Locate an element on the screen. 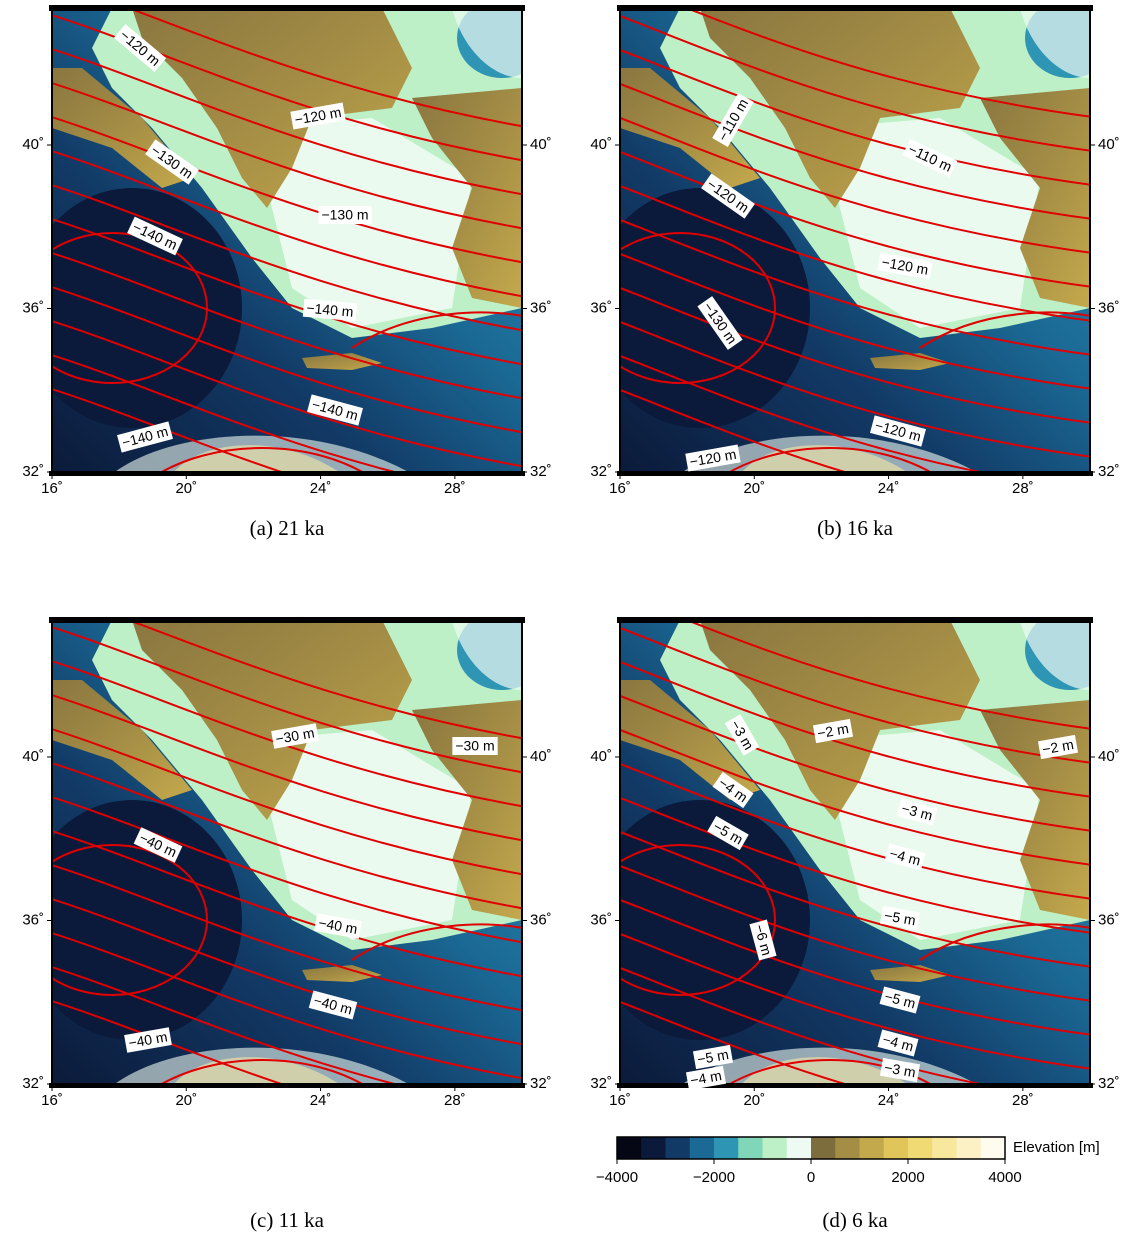 This screenshot has height=1243, width=1137. contour-label: −120 m is located at coordinates (713, 458).